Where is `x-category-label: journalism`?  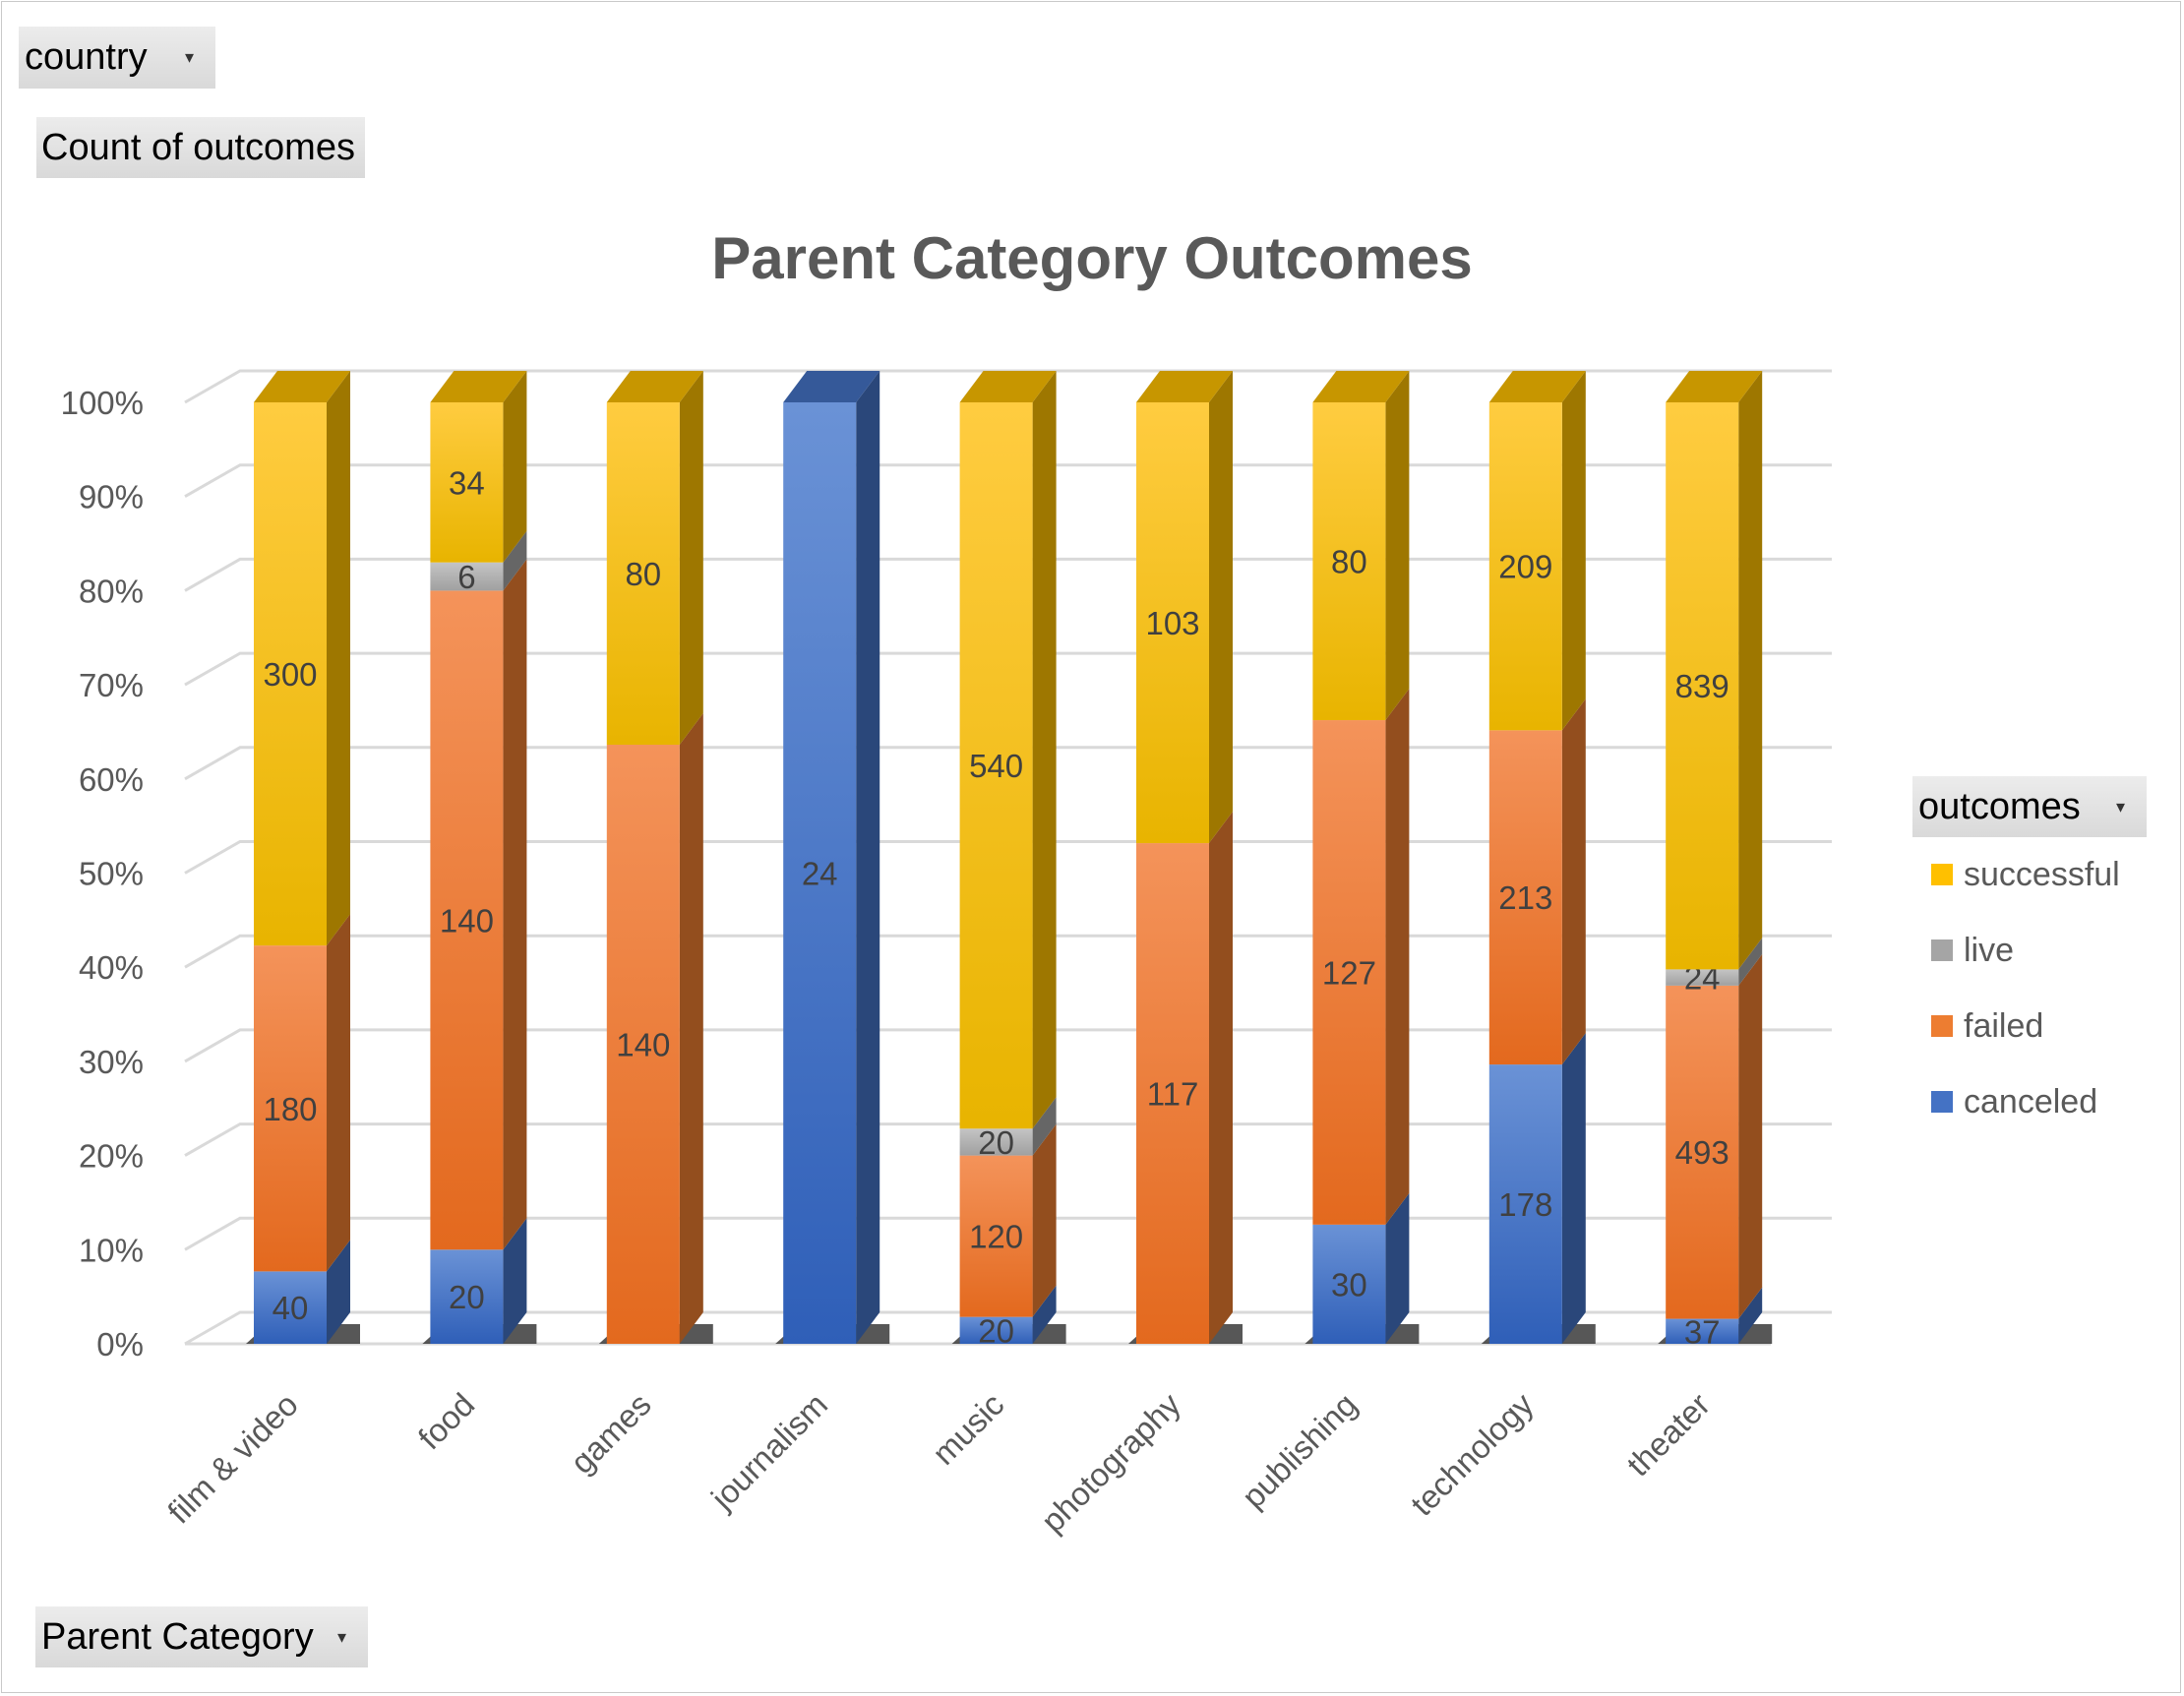
x-category-label: journalism is located at coordinates (768, 1451).